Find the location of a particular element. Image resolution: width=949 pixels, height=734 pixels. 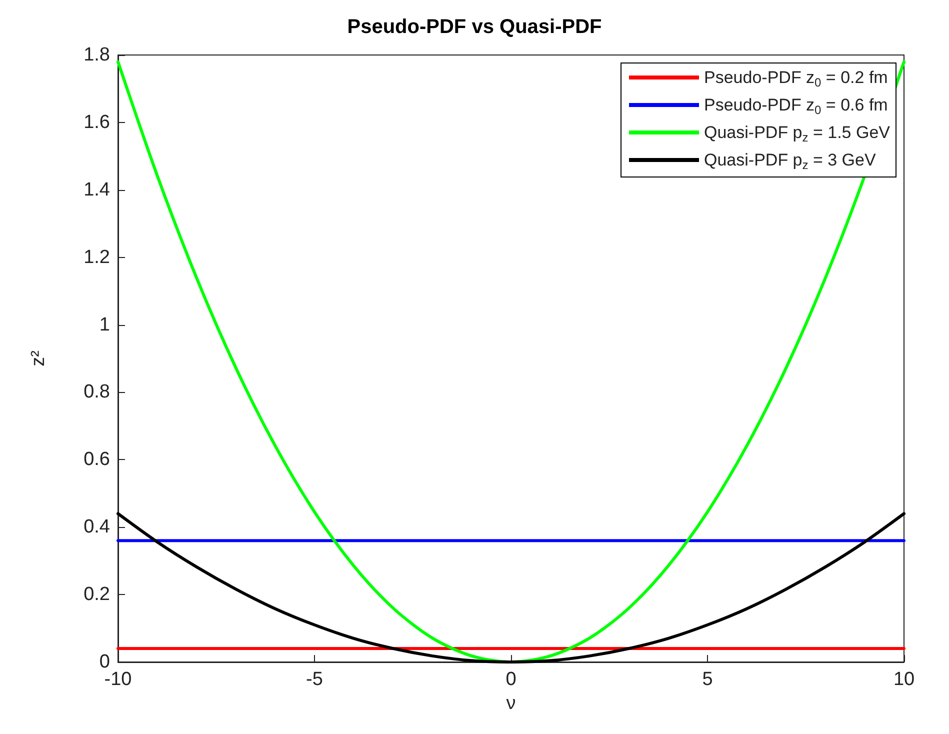

y-tick-label: 1.6 is located at coordinates (97, 122).